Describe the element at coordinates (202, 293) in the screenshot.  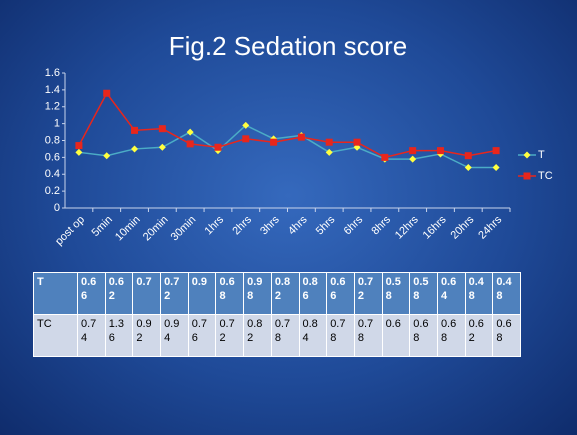
I see `table-cell: 0.9` at that location.